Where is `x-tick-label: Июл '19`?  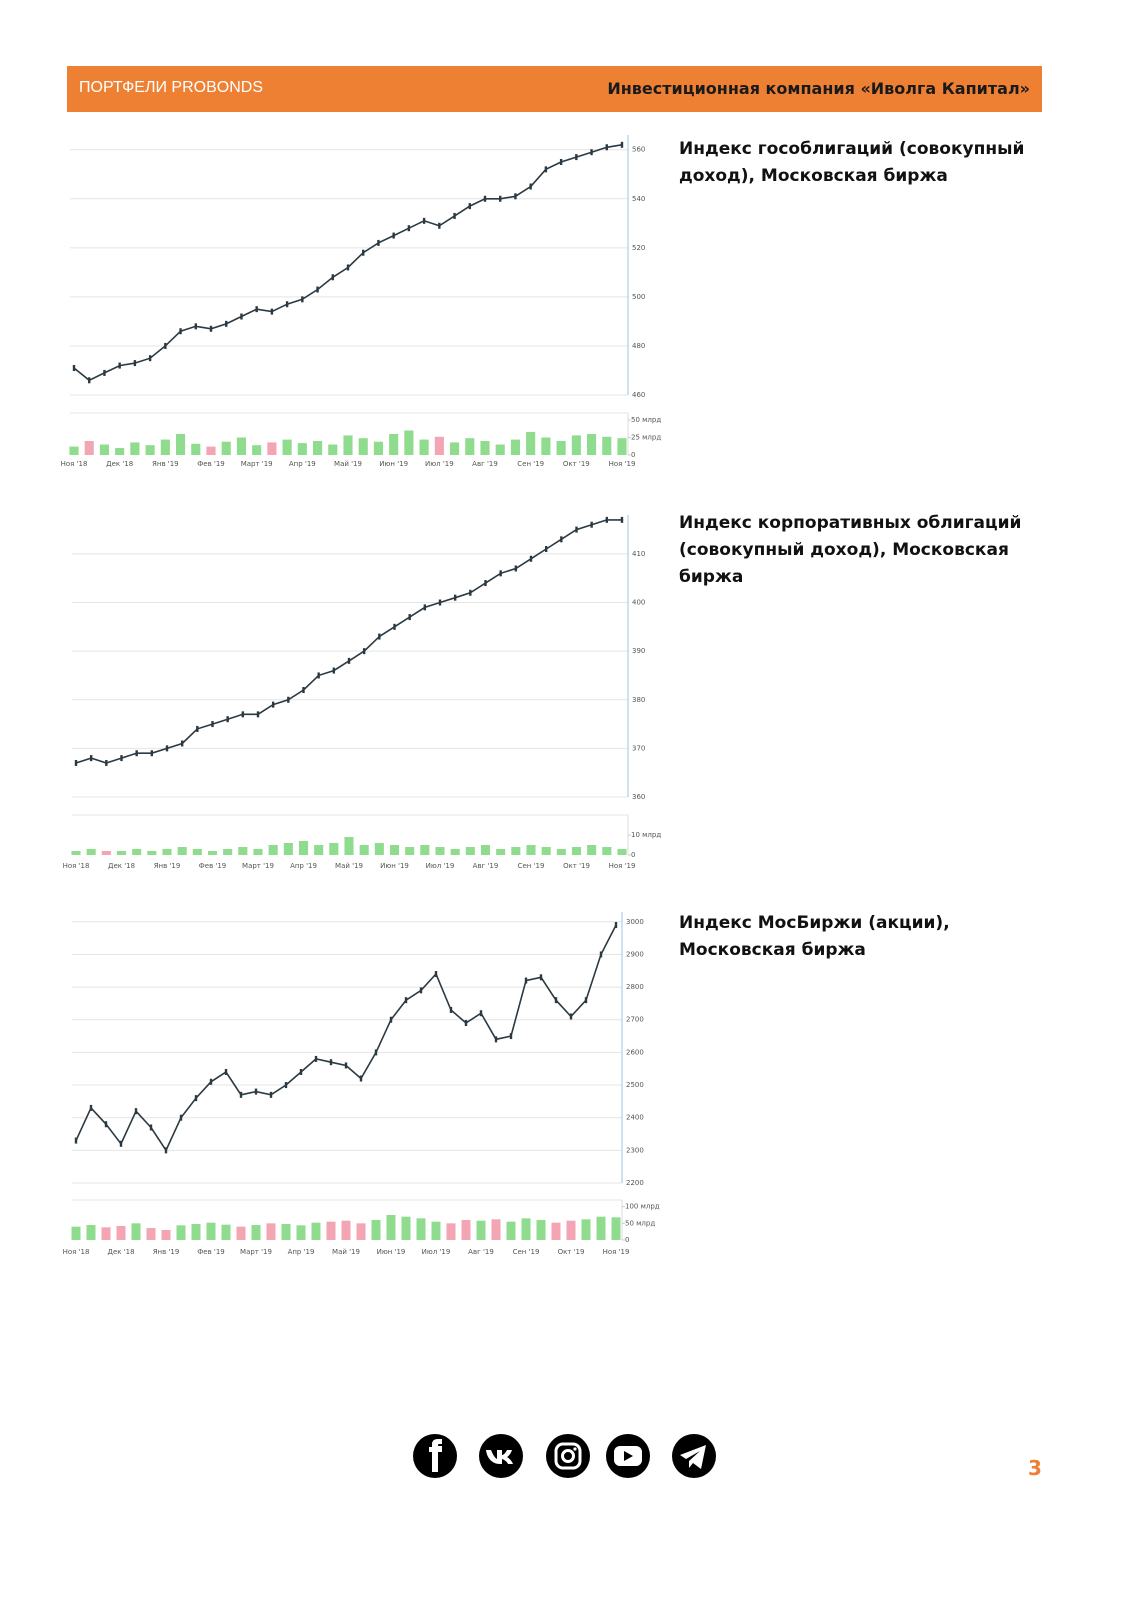 x-tick-label: Июл '19 is located at coordinates (436, 1252).